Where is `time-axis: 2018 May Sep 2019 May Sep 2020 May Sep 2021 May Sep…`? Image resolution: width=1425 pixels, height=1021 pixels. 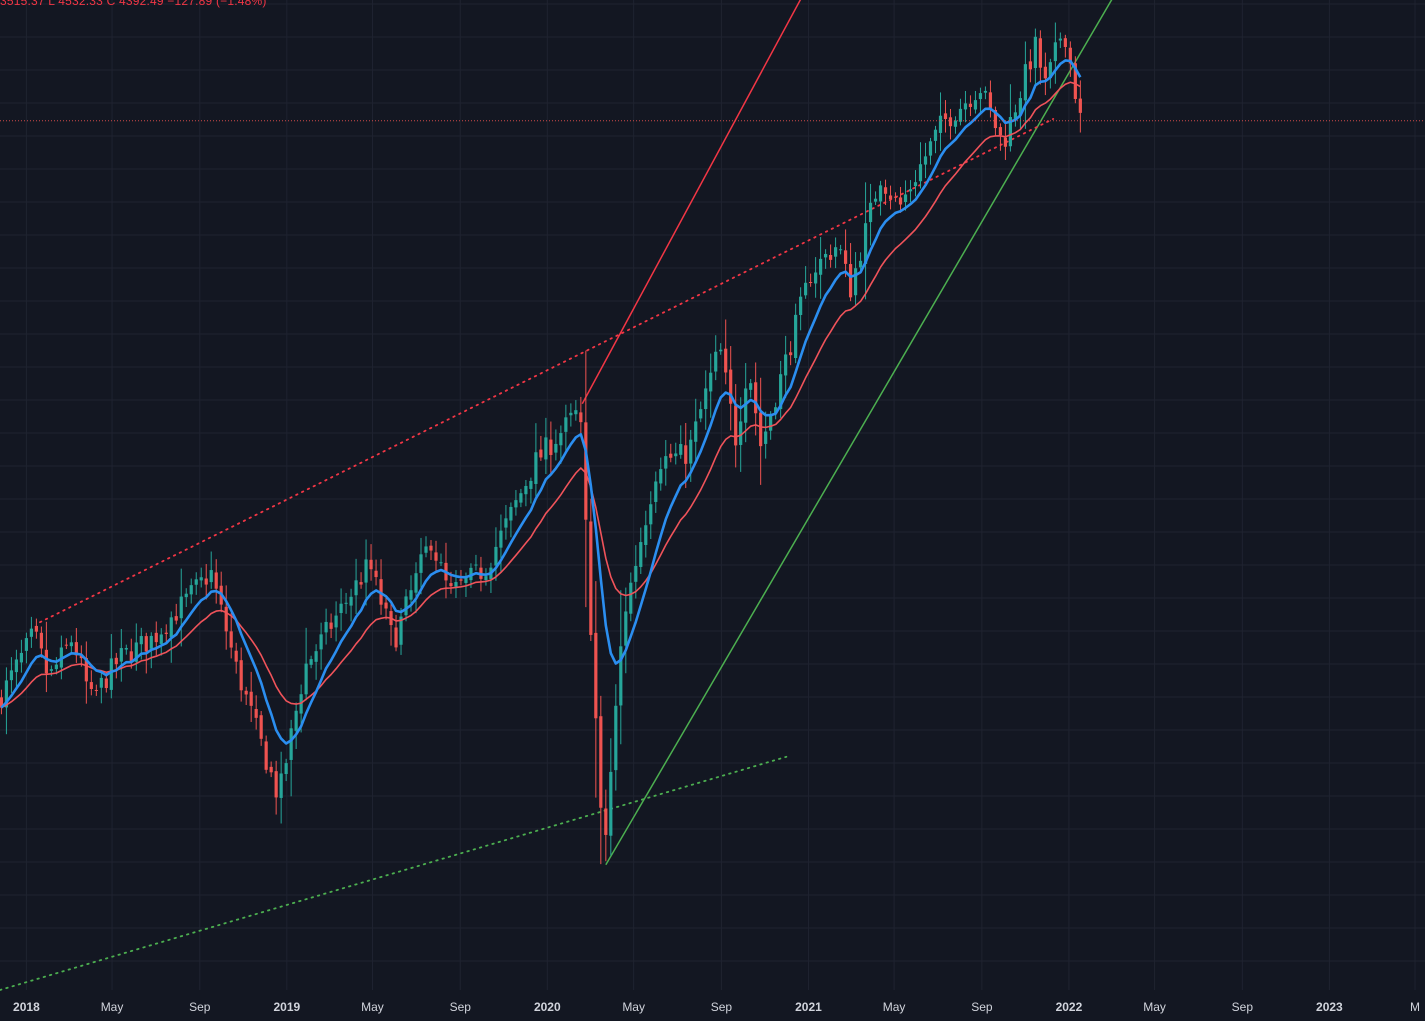 time-axis: 2018 May Sep 2019 May Sep 2020 May Sep 2021 May Sep… is located at coordinates (716, 1007).